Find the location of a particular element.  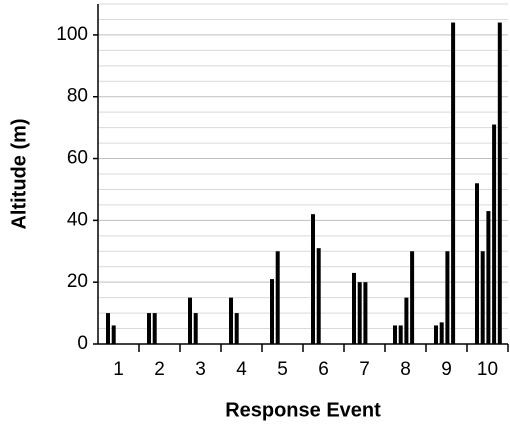

x-tick-label: 10 is located at coordinates (487, 369).